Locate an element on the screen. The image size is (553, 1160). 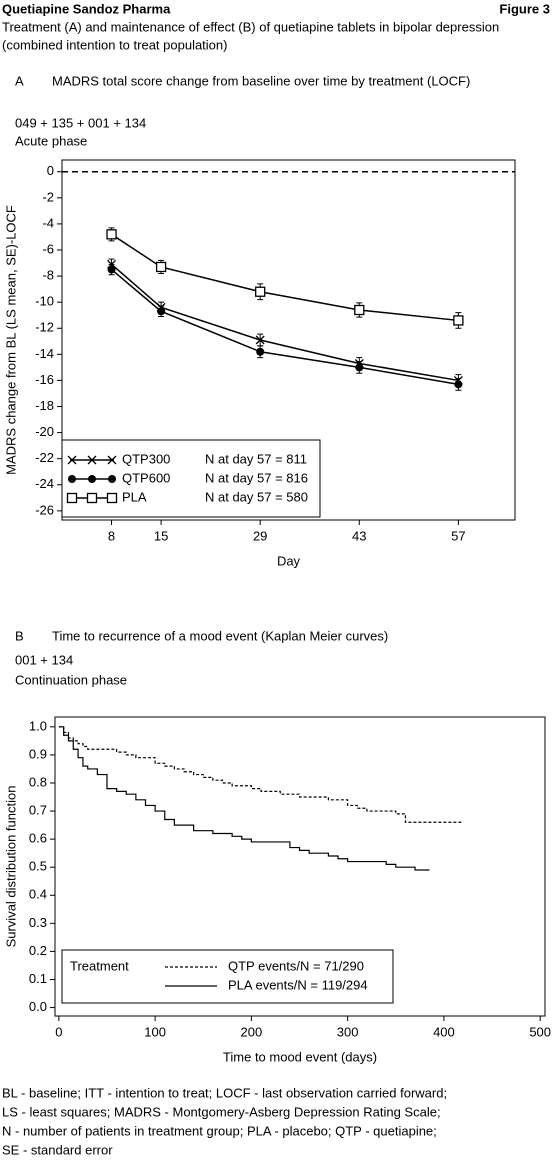
x-axis-title: Time to mood event (days) is located at coordinates (300, 1056).